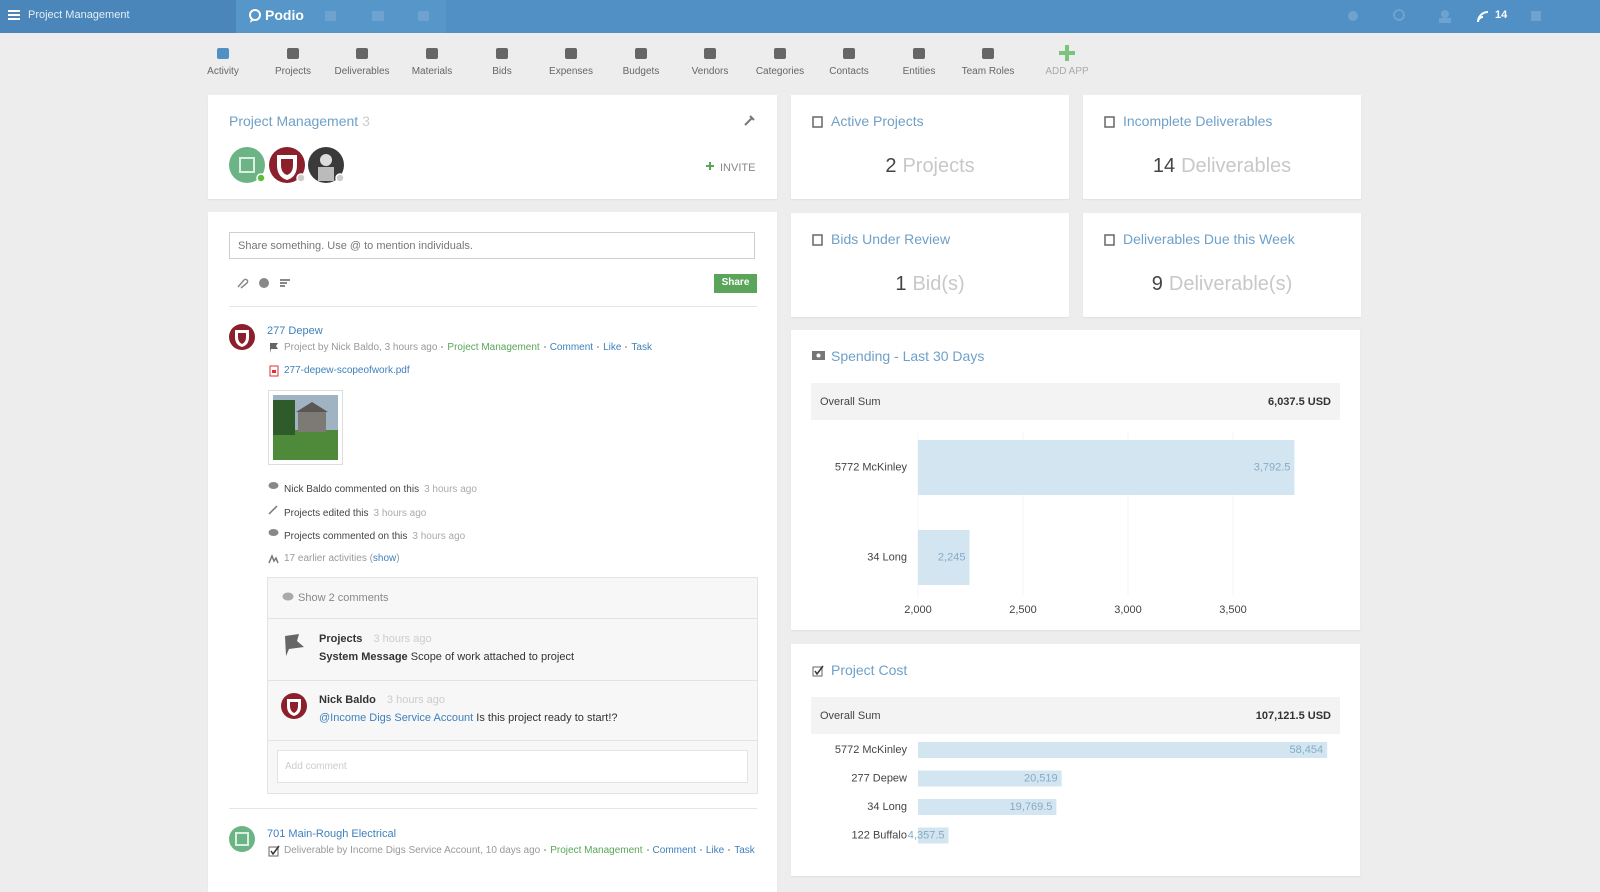 The image size is (1600, 892). Describe the element at coordinates (1067, 60) in the screenshot. I see `app-button: ADD APP` at that location.